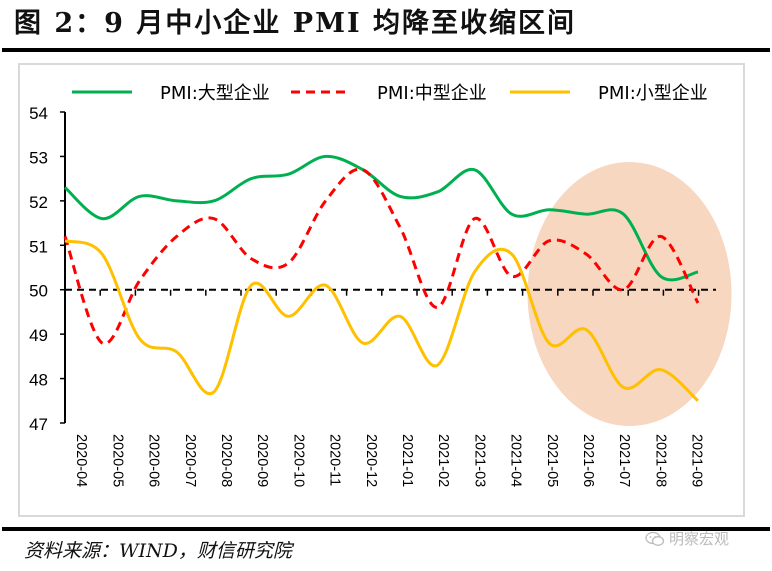  What do you see at coordinates (386, 529) in the screenshot?
I see `bottom-rule` at bounding box center [386, 529].